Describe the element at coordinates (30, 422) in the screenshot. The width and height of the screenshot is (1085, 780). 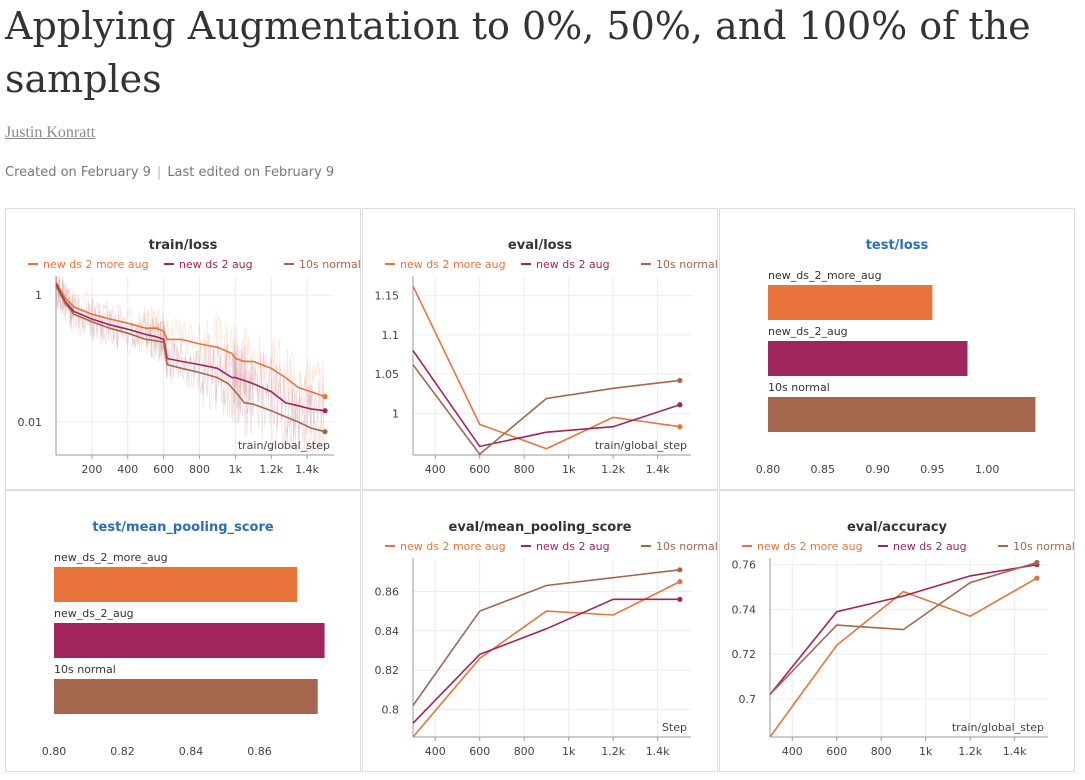
I see `y-tick-label: 0.01` at that location.